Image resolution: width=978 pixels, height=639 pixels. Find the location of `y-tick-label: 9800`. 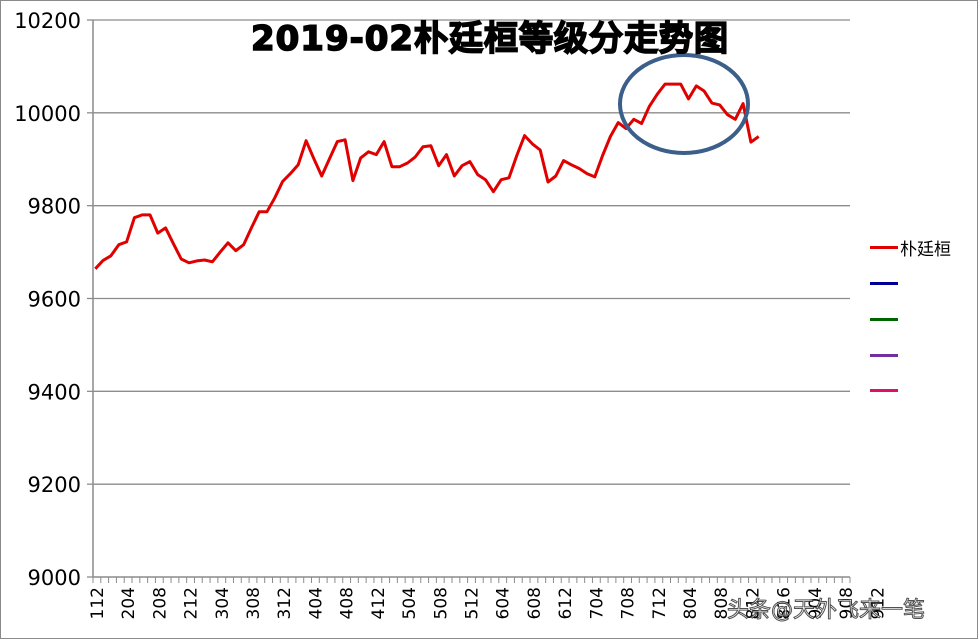

y-tick-label: 9800 is located at coordinates (54, 207).